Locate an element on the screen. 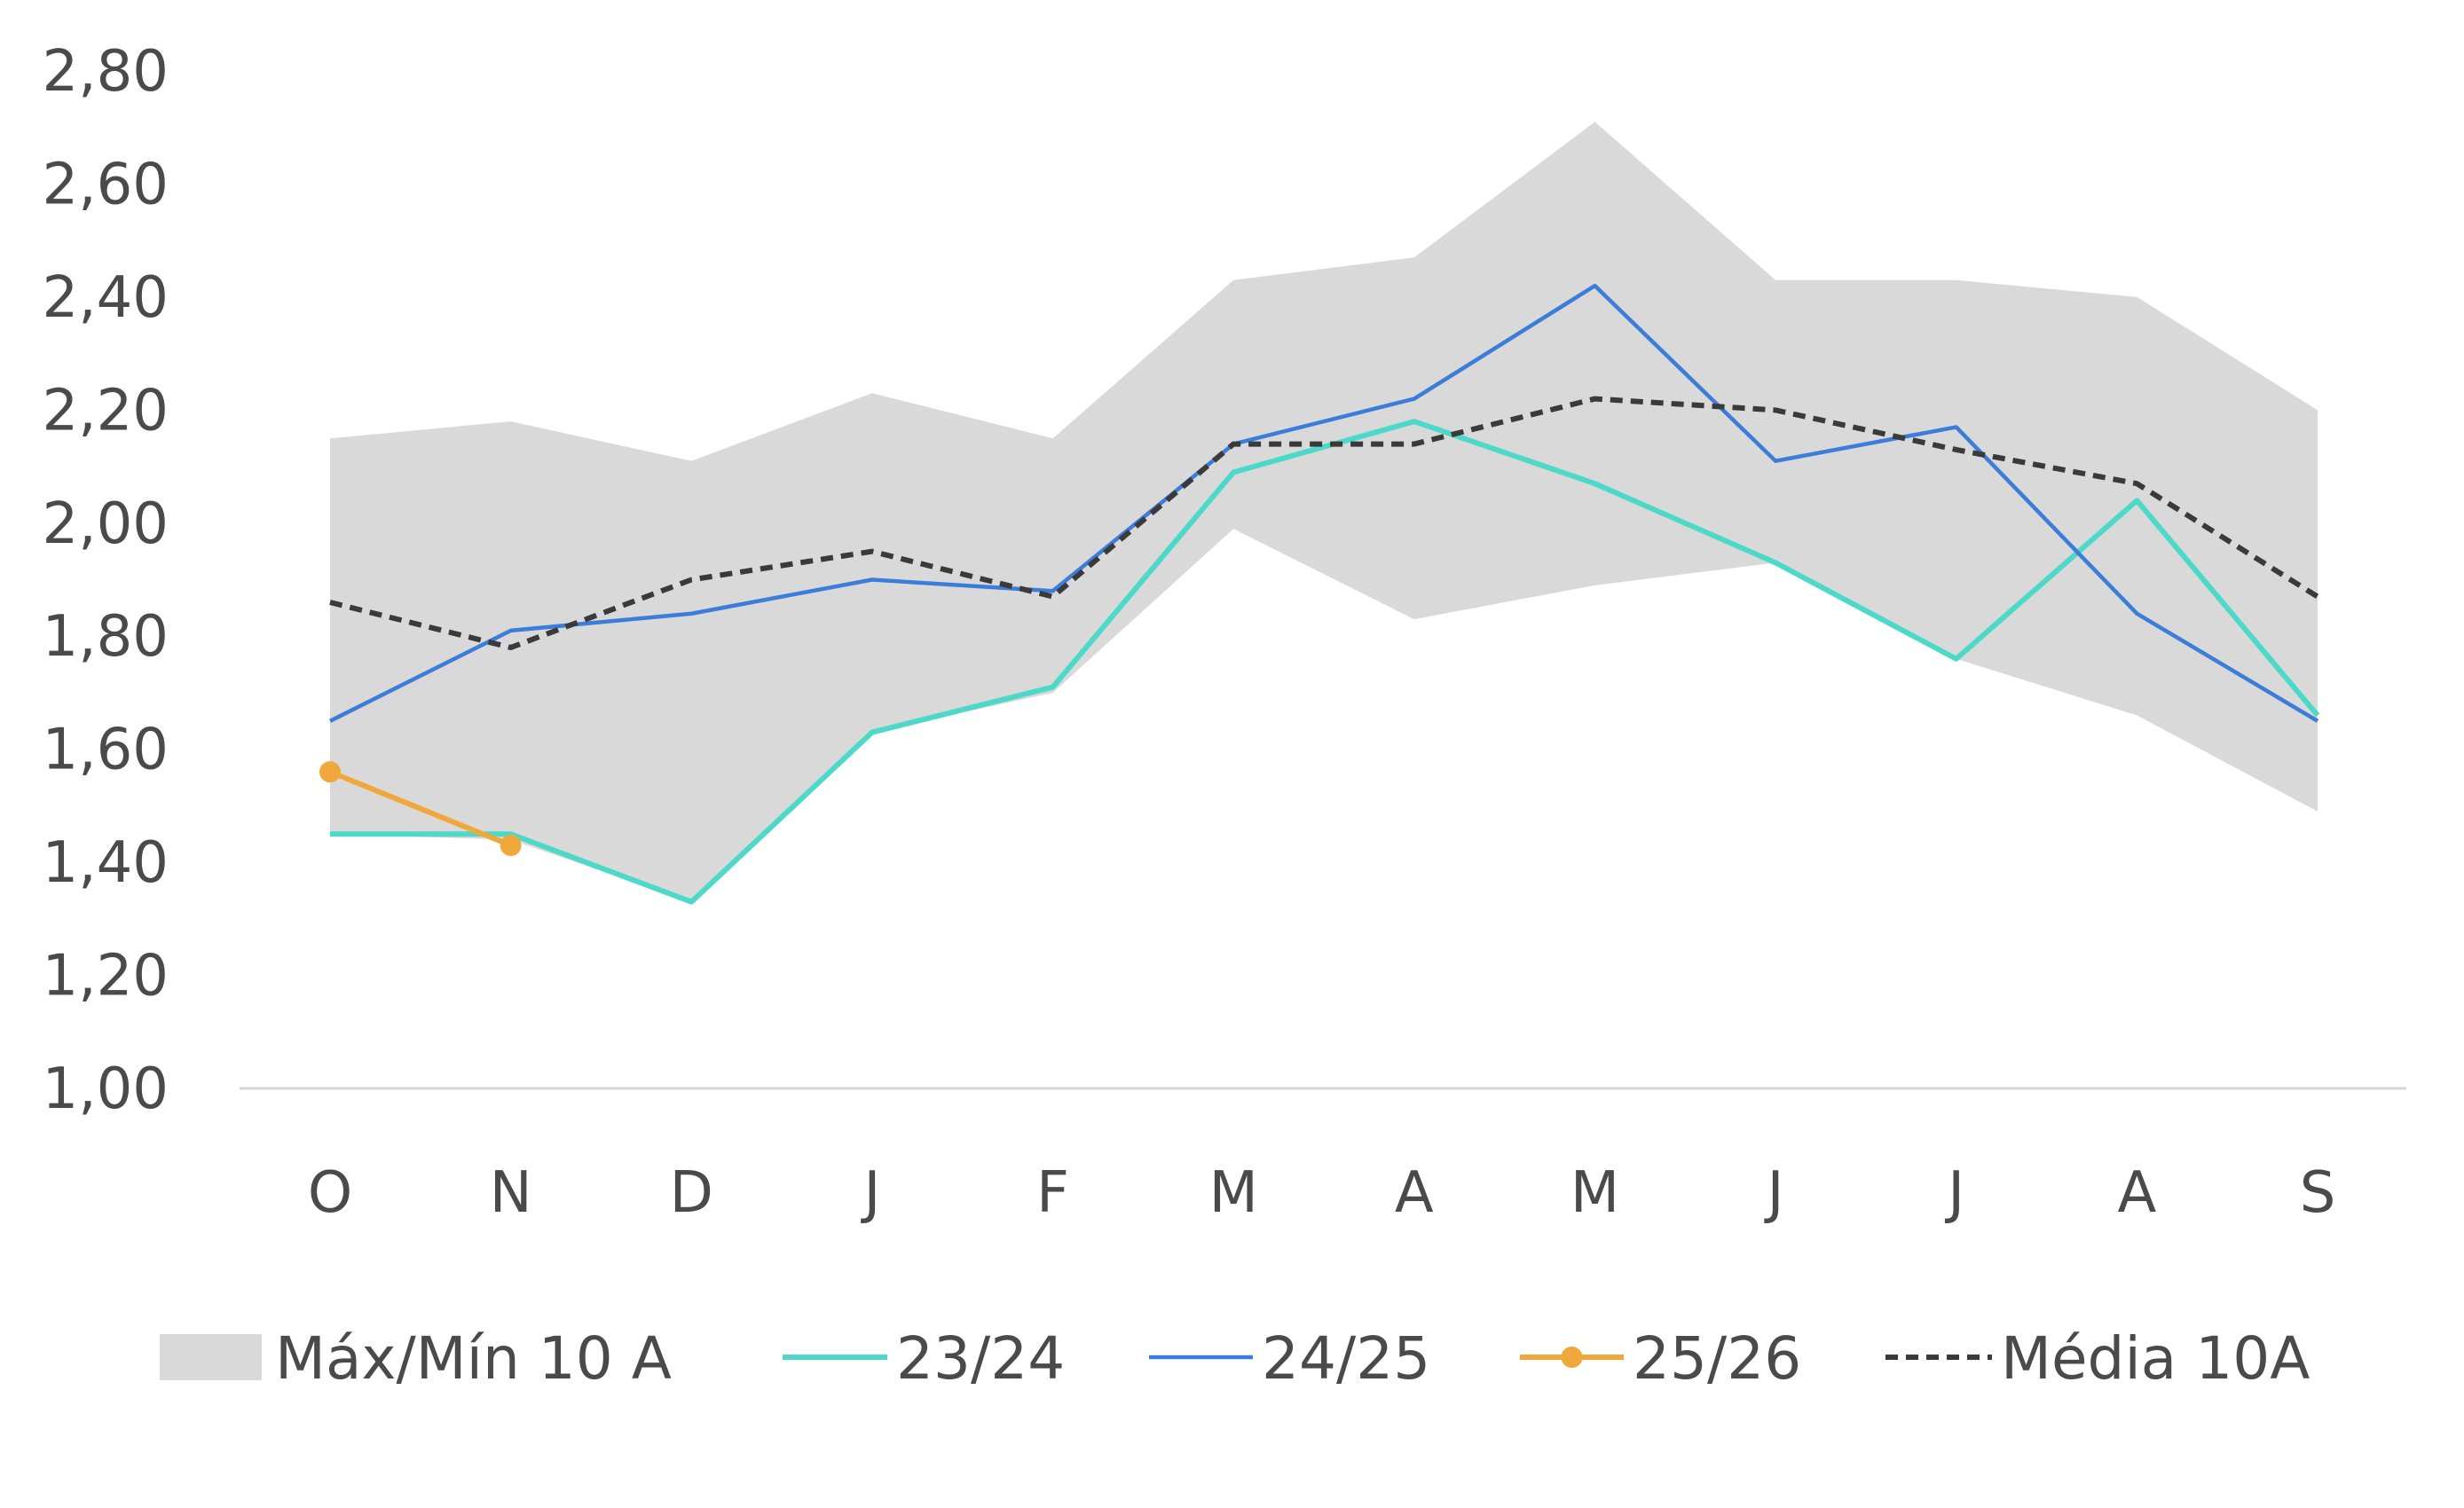  legend-label-24-25: 24/25 is located at coordinates (1346, 1359).